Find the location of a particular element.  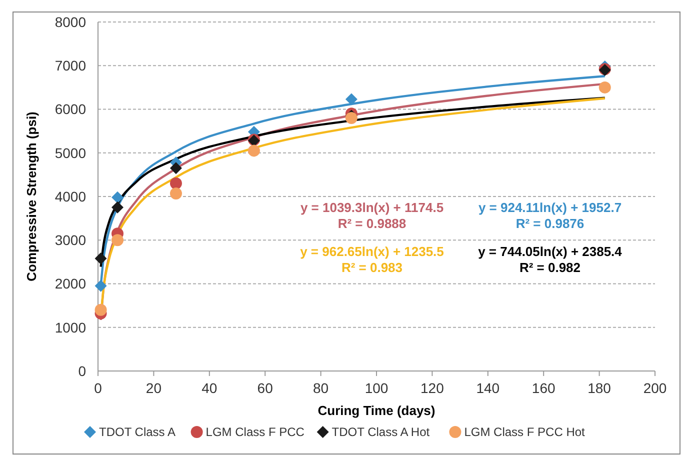

legend-label: TDOT Class A Hot is located at coordinates (381, 432).